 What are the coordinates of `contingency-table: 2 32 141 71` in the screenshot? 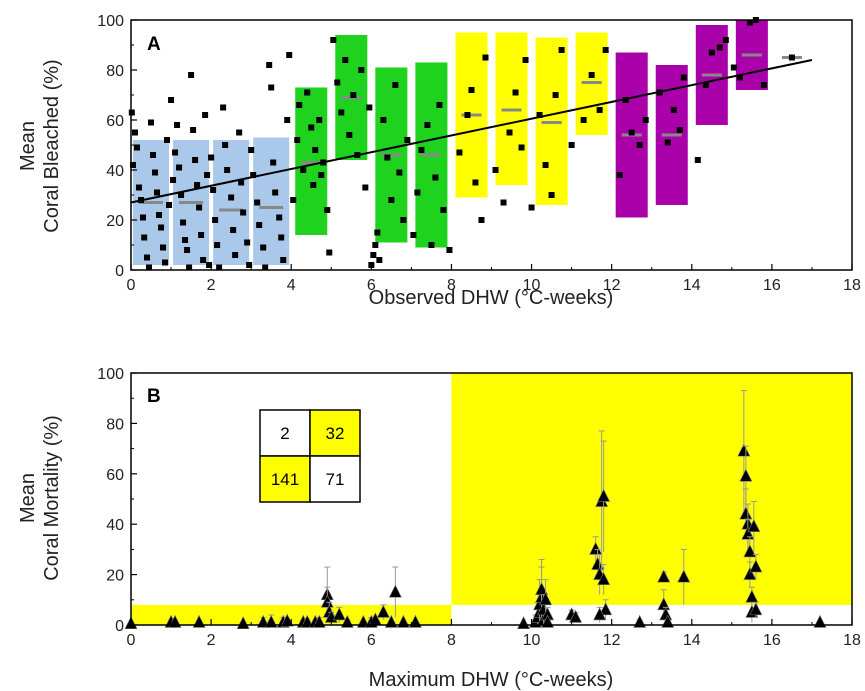 It's located at (310, 456).